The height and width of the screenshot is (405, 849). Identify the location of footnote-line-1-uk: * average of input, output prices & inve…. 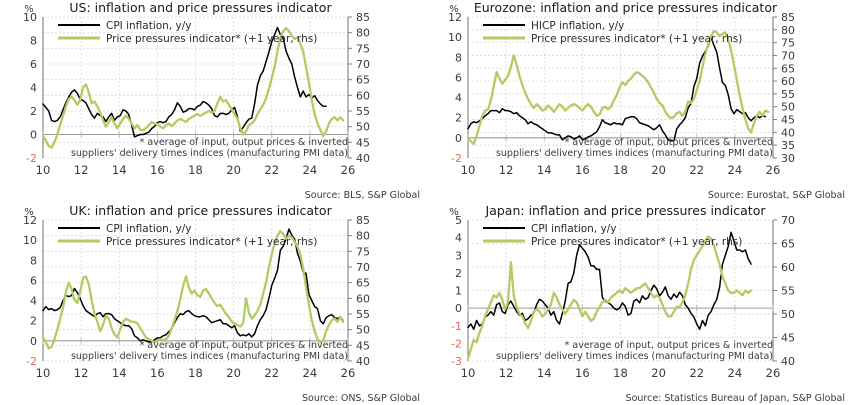
(244, 345).